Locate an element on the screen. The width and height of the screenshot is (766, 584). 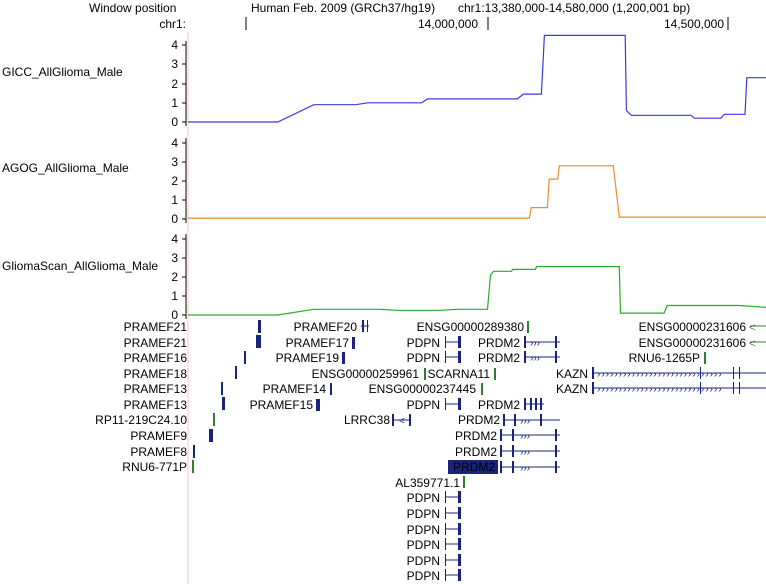
gene-label: PRAMEF18 is located at coordinates (156, 374).